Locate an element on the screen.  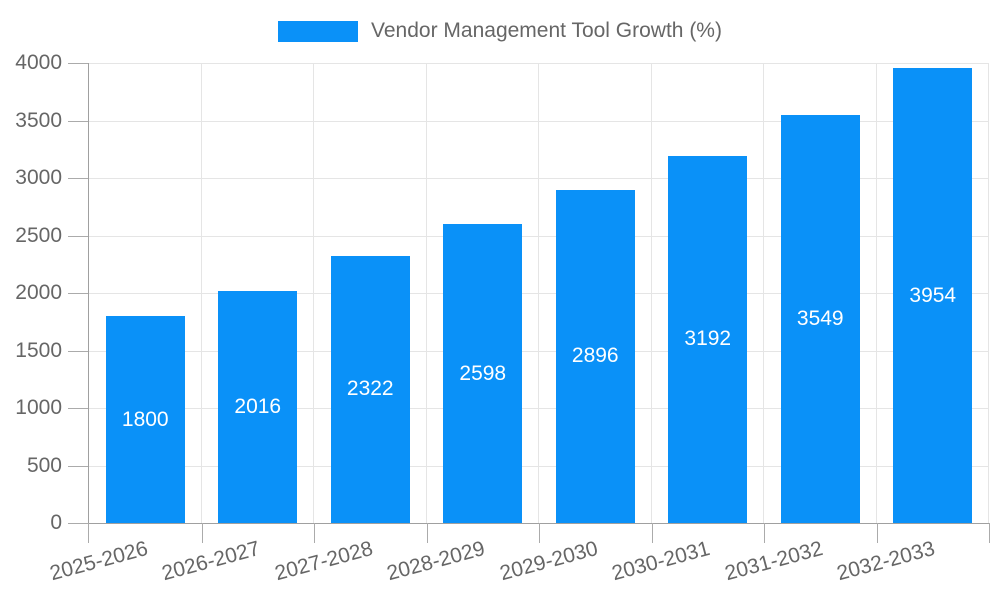
bar-value-label: 1800 is located at coordinates (145, 419).